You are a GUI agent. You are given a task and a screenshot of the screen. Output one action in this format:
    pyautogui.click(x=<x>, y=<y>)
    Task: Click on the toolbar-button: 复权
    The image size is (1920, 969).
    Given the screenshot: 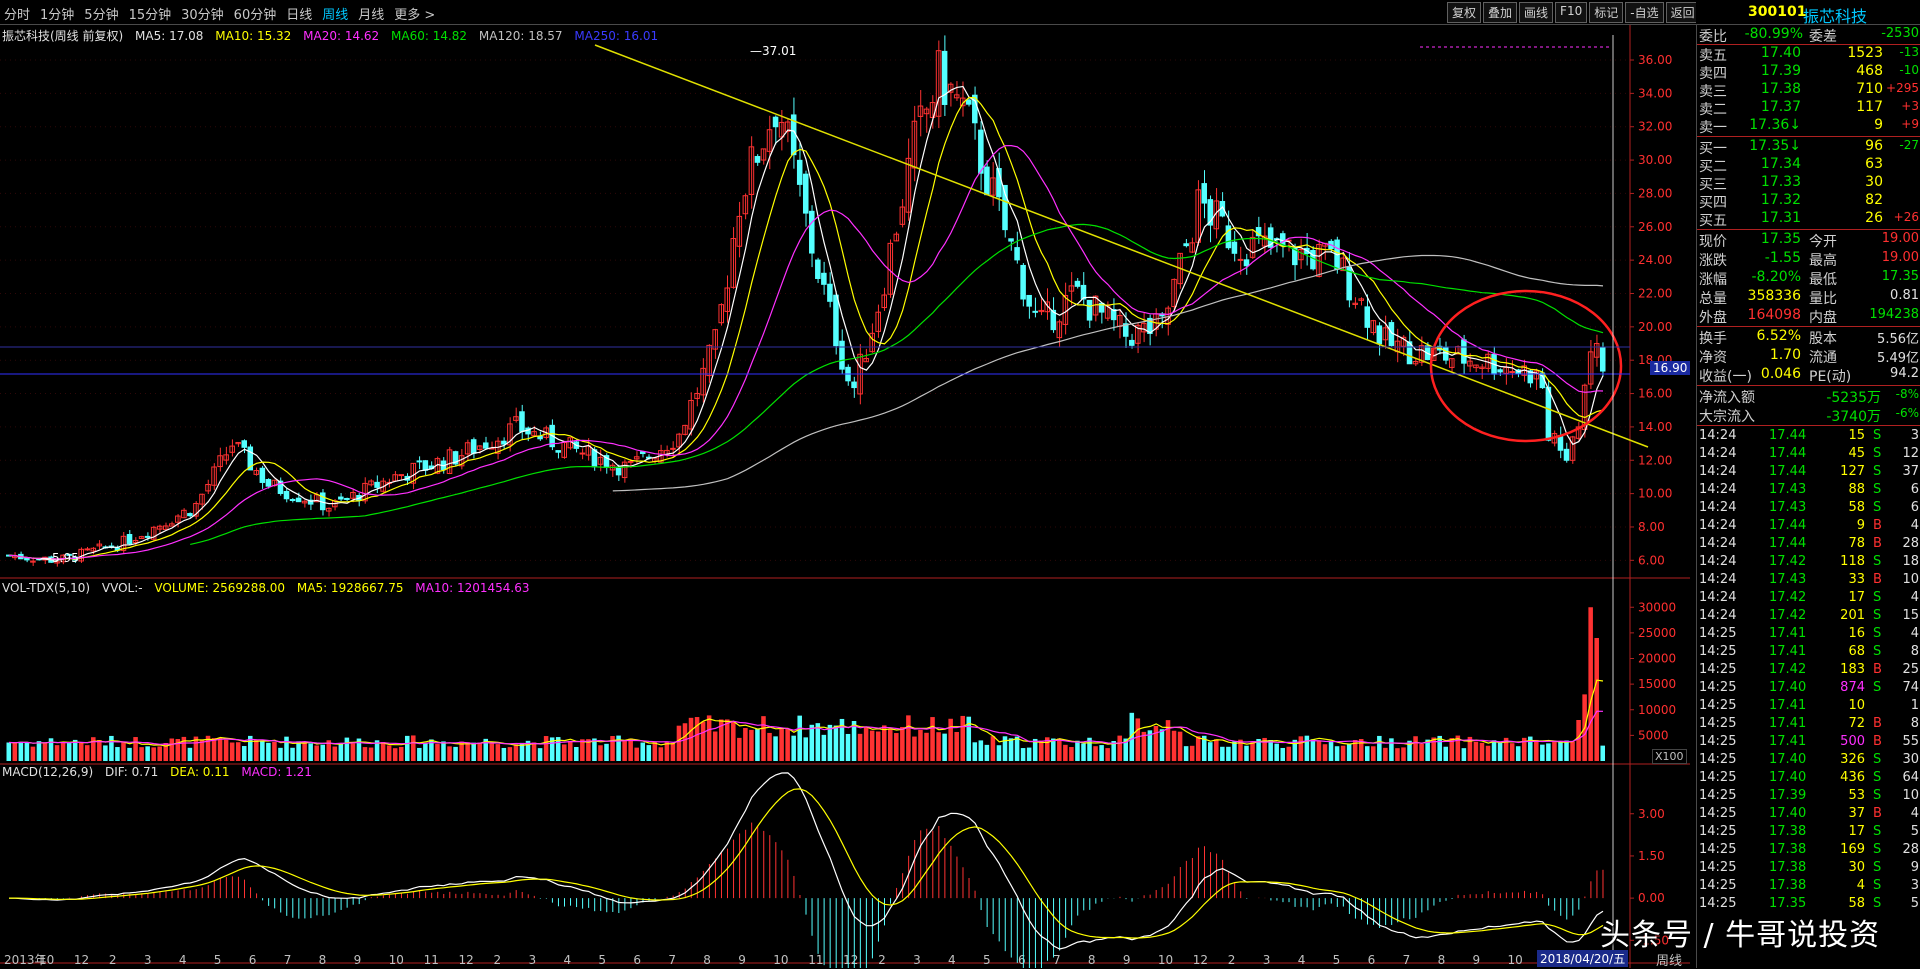 What is the action you would take?
    pyautogui.click(x=1464, y=12)
    